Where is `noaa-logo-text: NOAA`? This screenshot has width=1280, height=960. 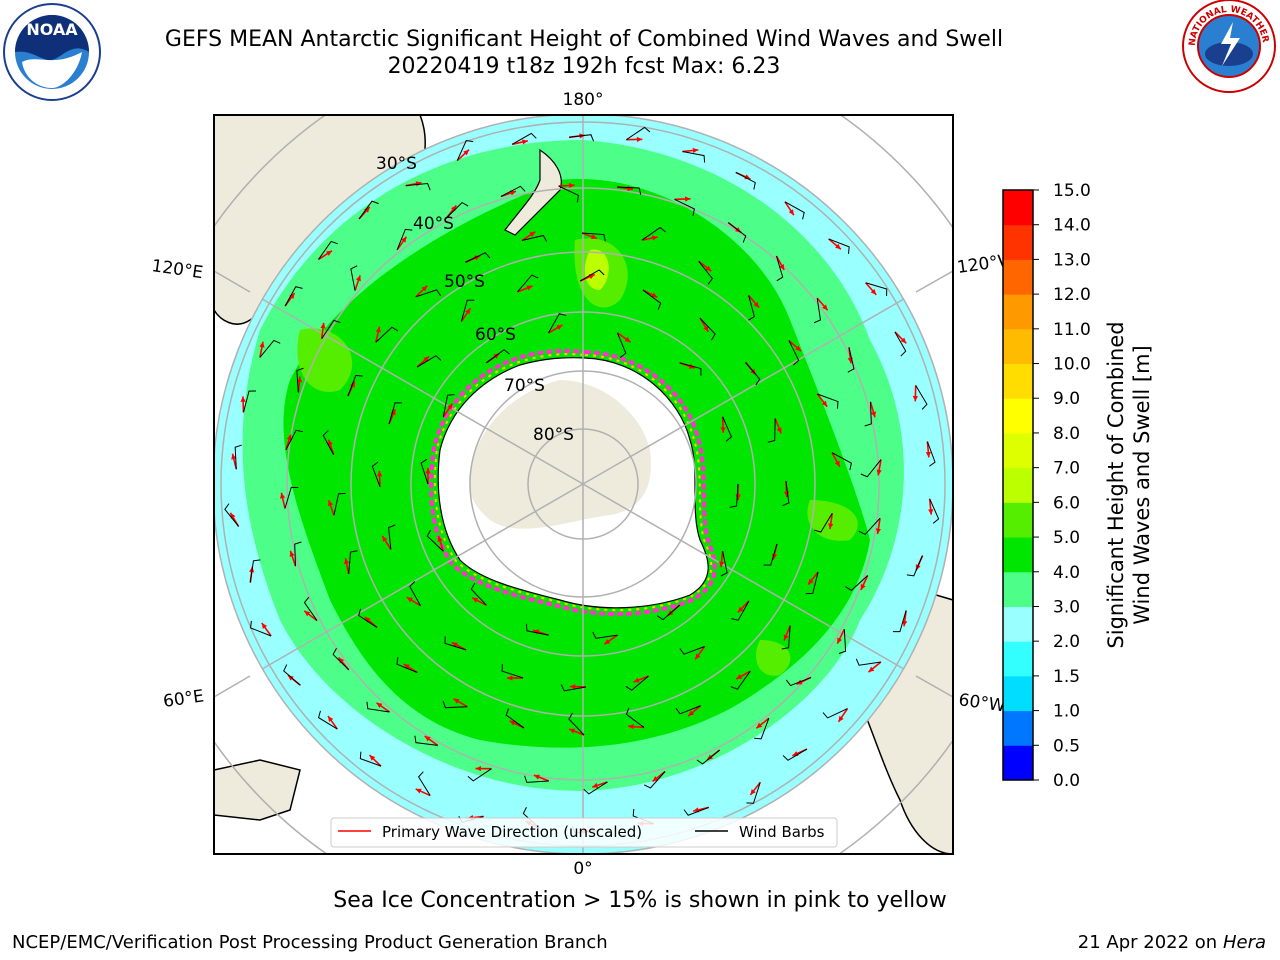
noaa-logo-text: NOAA is located at coordinates (52, 29).